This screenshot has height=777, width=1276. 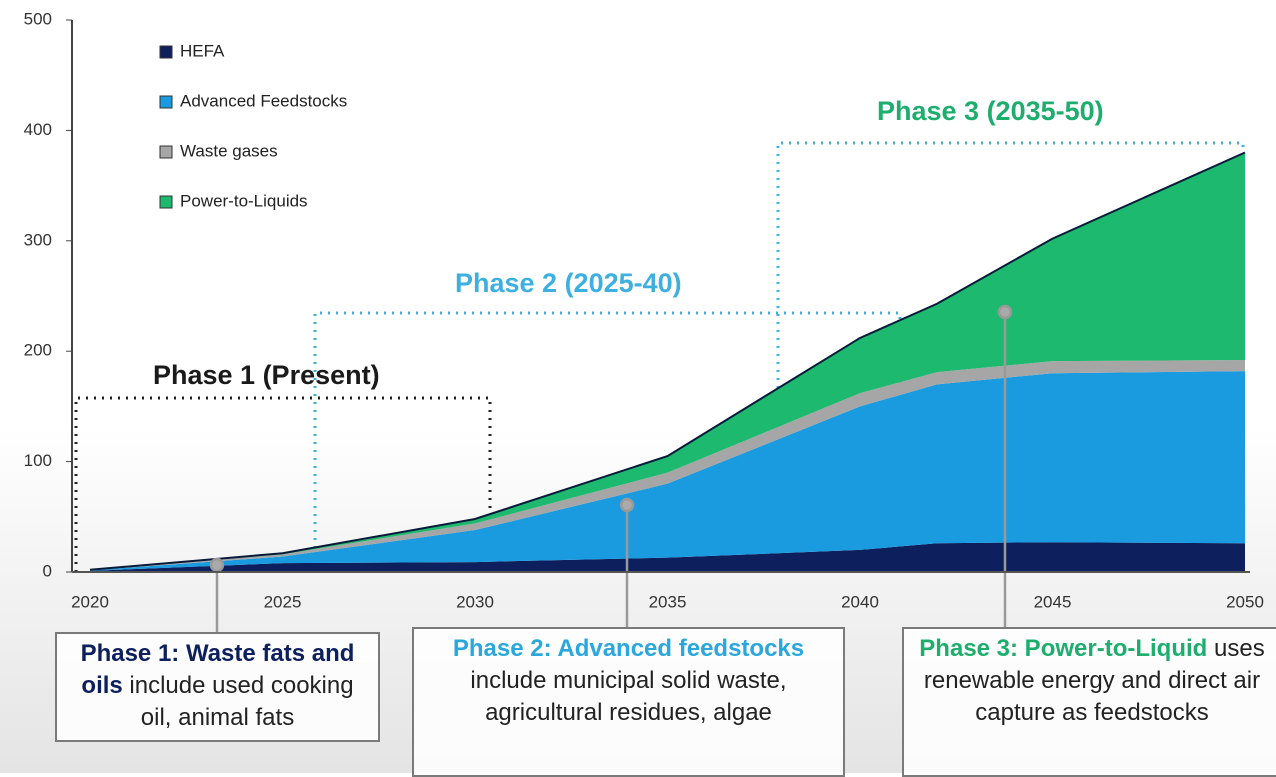 I want to click on y-tick-label: 0, so click(x=47, y=570).